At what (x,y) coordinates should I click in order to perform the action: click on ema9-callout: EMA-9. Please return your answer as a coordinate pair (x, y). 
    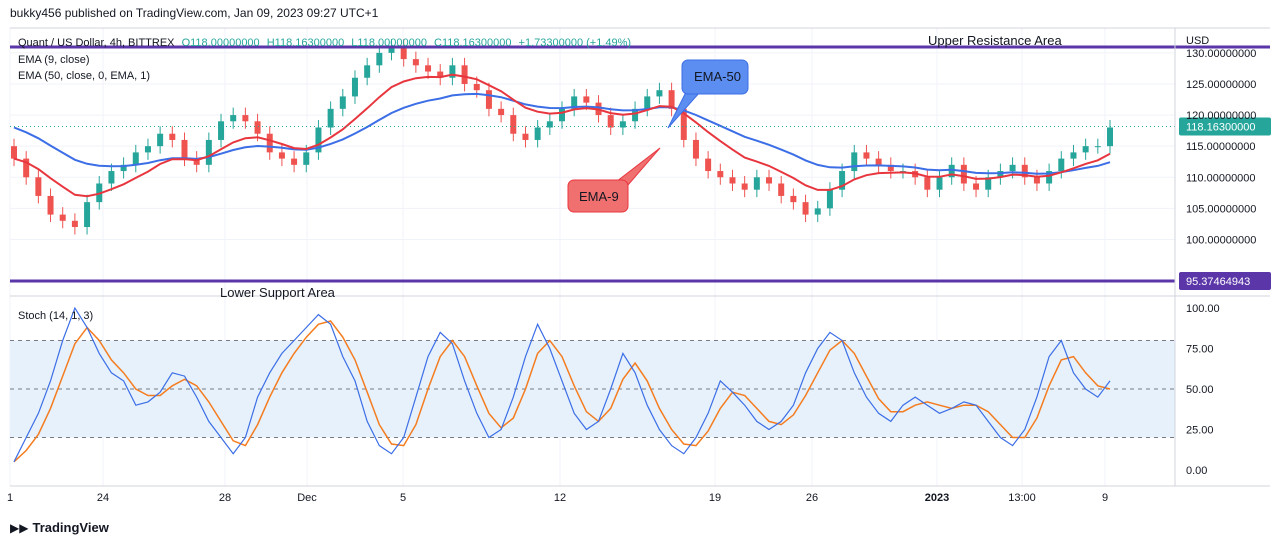
    Looking at the image, I should click on (614, 180).